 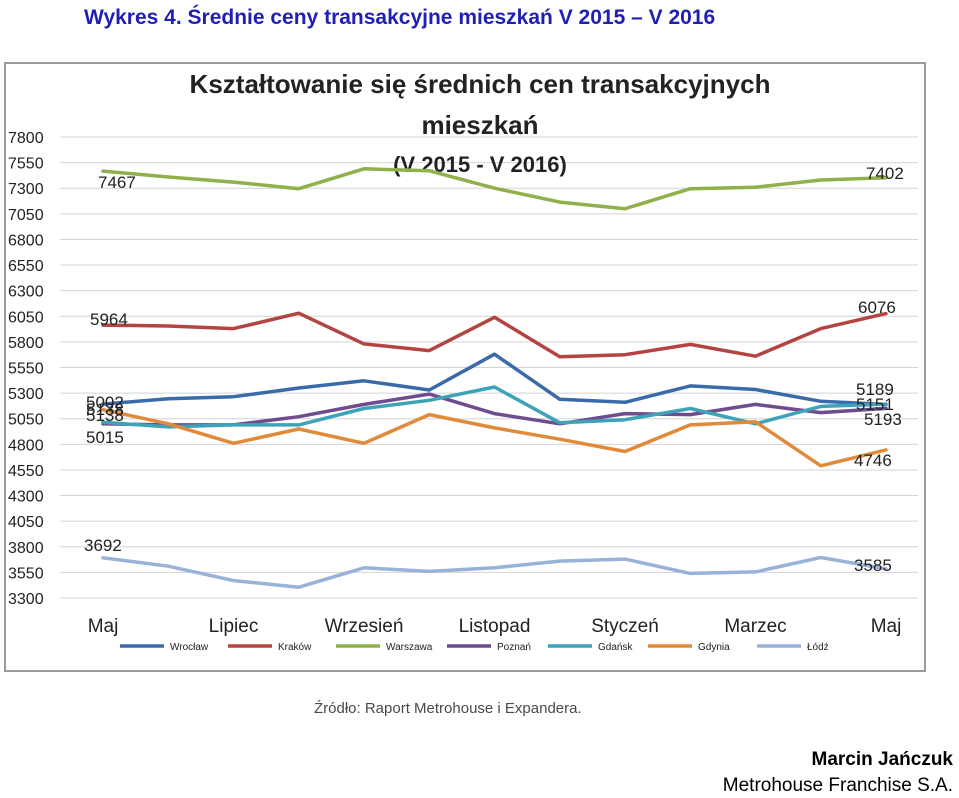 What do you see at coordinates (480, 164) in the screenshot?
I see `chart-title-line: (V 2015 - V 2016)` at bounding box center [480, 164].